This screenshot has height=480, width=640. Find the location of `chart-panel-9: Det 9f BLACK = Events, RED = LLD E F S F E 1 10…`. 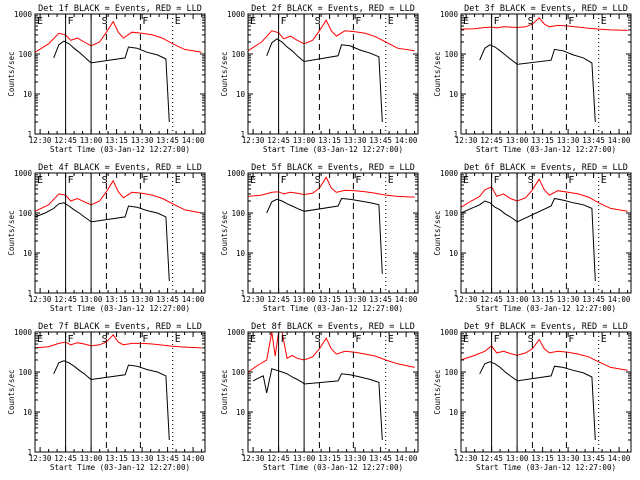

chart-panel-9: Det 9f BLACK = Events, RED = LLD E F S F E 1 10… is located at coordinates (532, 397).